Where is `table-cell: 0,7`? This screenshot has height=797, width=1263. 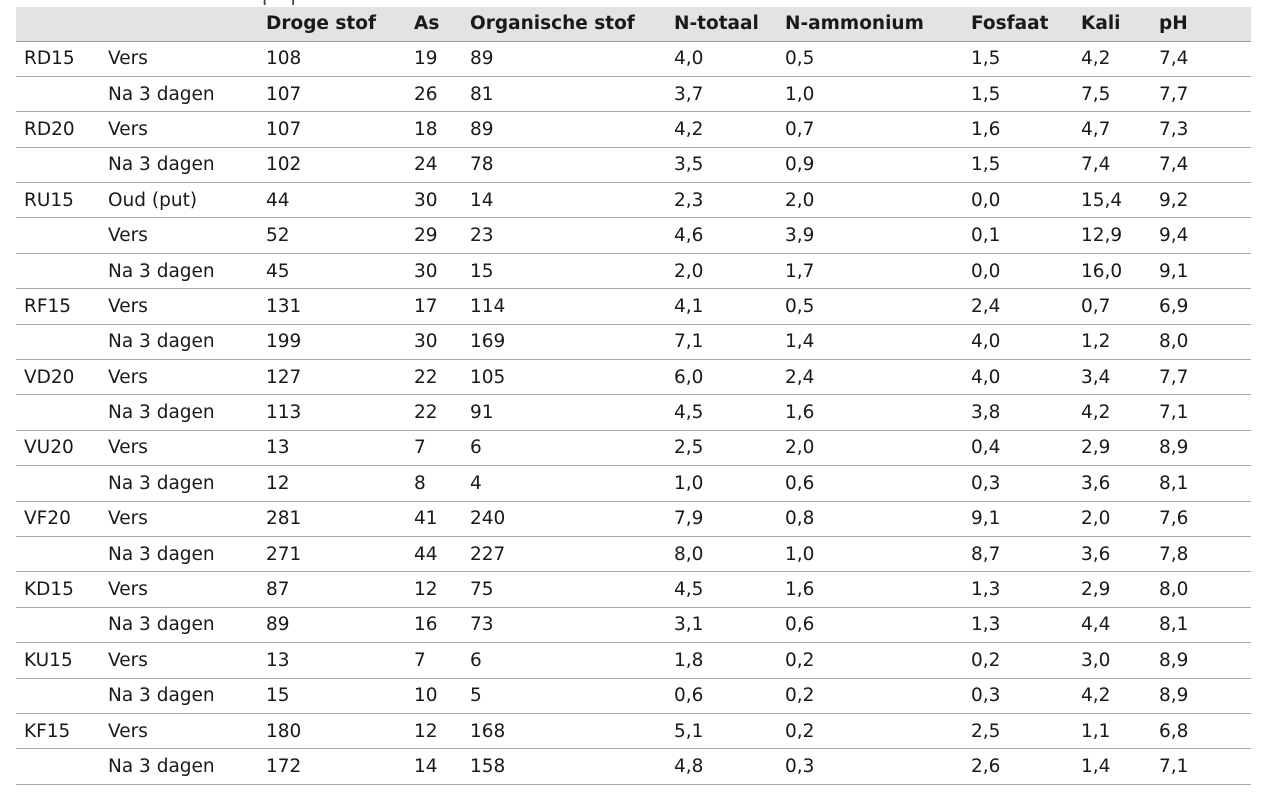
table-cell: 0,7 is located at coordinates (1112, 306).